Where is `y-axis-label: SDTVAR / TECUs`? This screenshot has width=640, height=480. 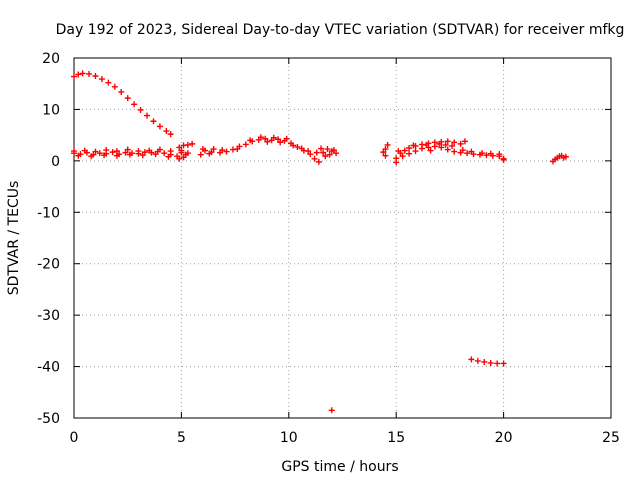
y-axis-label: SDTVAR / TECUs is located at coordinates (14, 238).